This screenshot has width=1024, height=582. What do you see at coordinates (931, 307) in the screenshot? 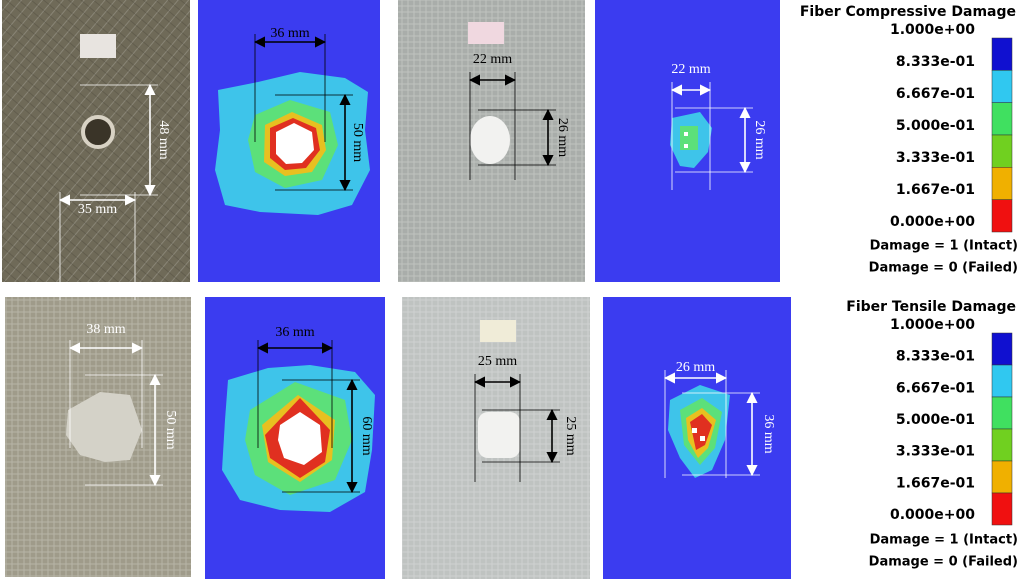
I see `legend-title: Fiber Tensile Damage` at bounding box center [931, 307].